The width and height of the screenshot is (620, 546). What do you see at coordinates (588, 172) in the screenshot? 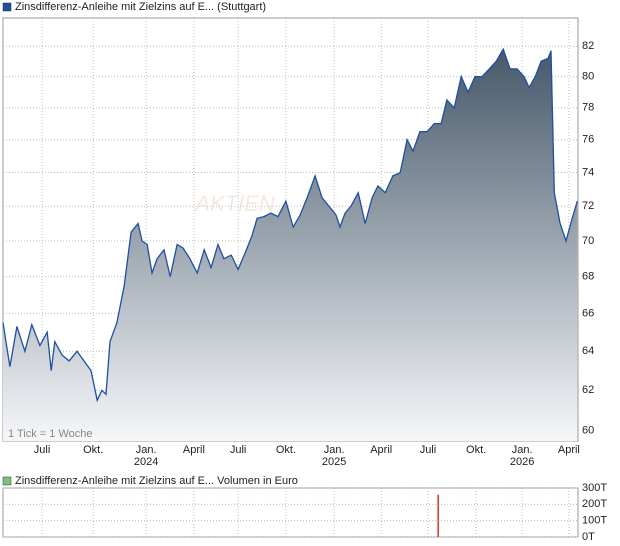
I see `y-tick-label: 74` at bounding box center [588, 172].